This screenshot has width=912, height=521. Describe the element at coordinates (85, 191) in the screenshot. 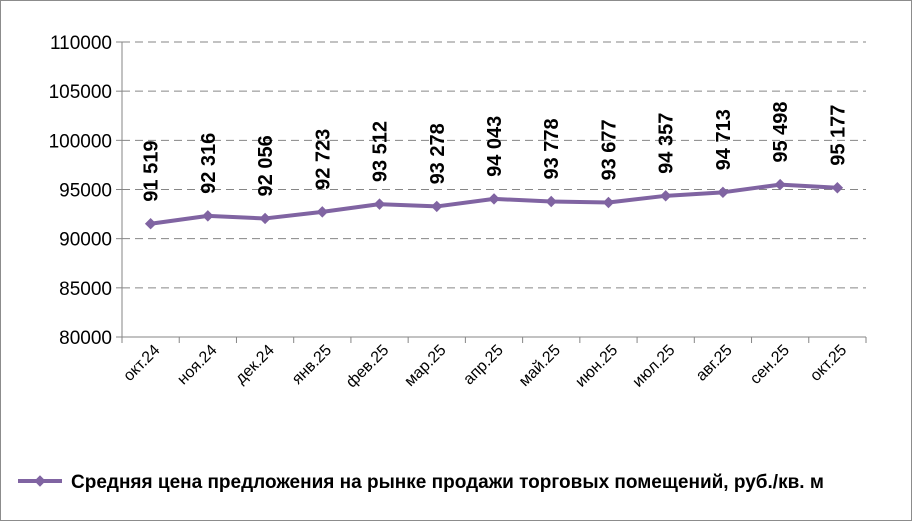

I see `y-tick-label: 95000` at that location.